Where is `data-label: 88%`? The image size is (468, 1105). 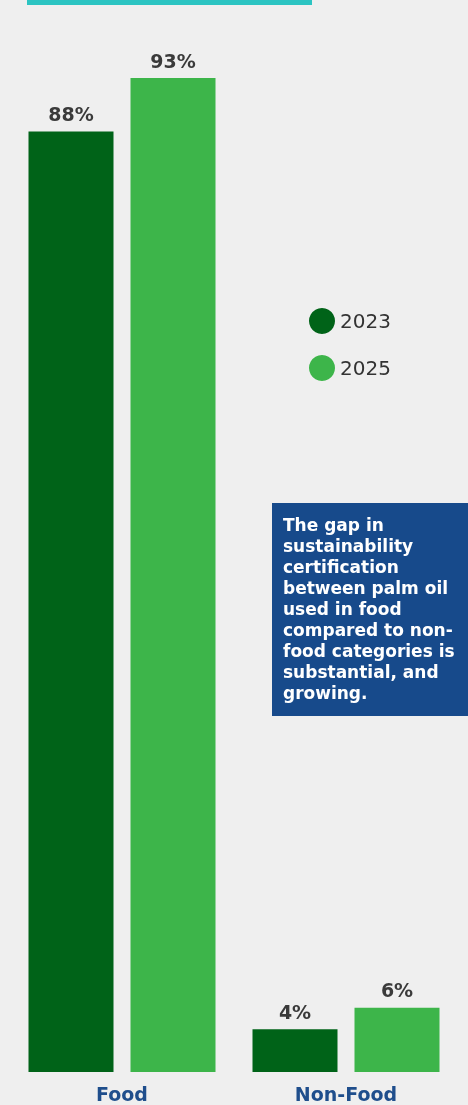 data-label: 88% is located at coordinates (71, 113).